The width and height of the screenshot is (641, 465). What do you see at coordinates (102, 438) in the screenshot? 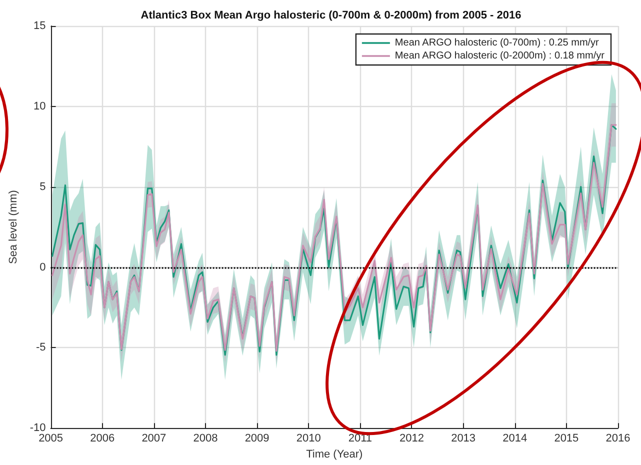
I see `x-tick-label: 2006` at bounding box center [102, 438].